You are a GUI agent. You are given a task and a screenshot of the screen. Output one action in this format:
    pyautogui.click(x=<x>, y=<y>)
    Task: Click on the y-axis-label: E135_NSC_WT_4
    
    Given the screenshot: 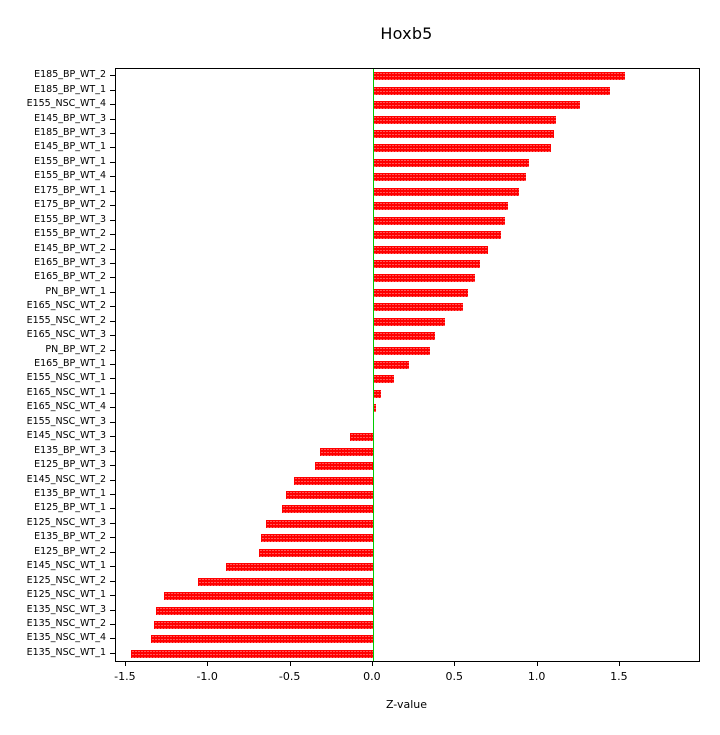 What is the action you would take?
    pyautogui.click(x=66, y=638)
    